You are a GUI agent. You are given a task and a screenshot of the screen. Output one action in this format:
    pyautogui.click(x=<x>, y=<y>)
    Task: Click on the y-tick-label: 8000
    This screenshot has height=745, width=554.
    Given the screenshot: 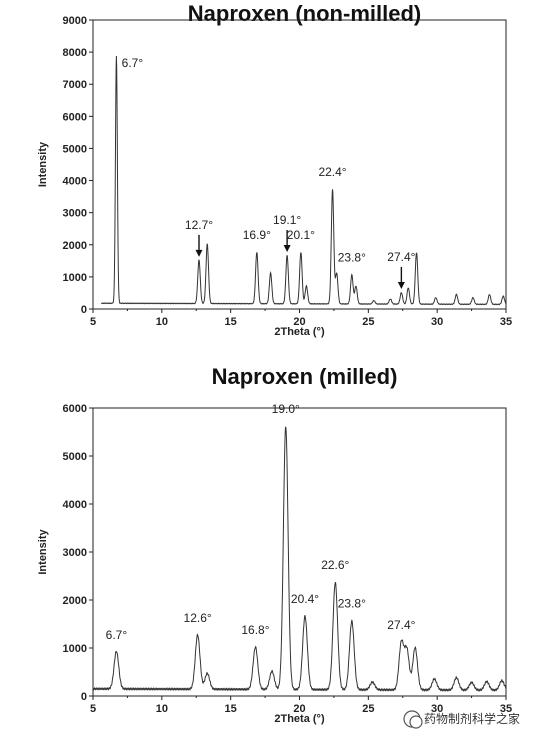 What is the action you would take?
    pyautogui.click(x=75, y=53)
    